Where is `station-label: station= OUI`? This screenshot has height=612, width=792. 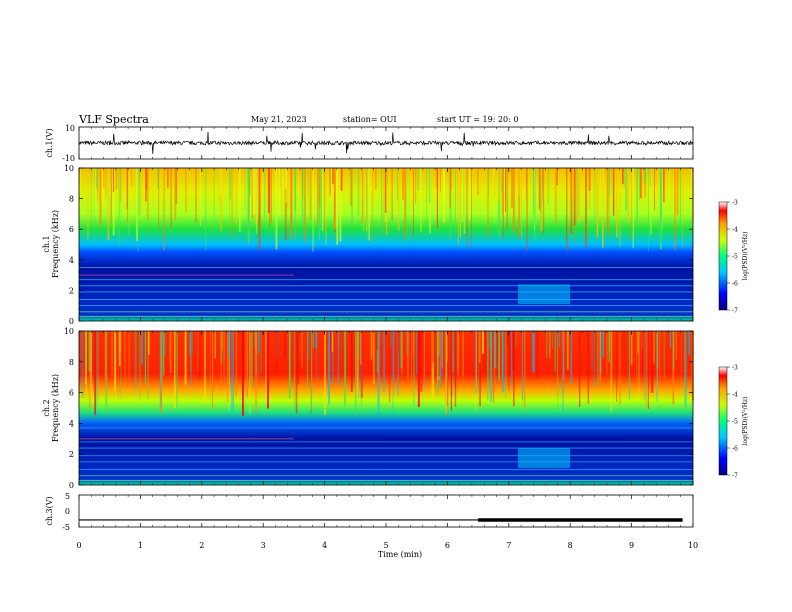
station-label: station= OUI is located at coordinates (370, 119).